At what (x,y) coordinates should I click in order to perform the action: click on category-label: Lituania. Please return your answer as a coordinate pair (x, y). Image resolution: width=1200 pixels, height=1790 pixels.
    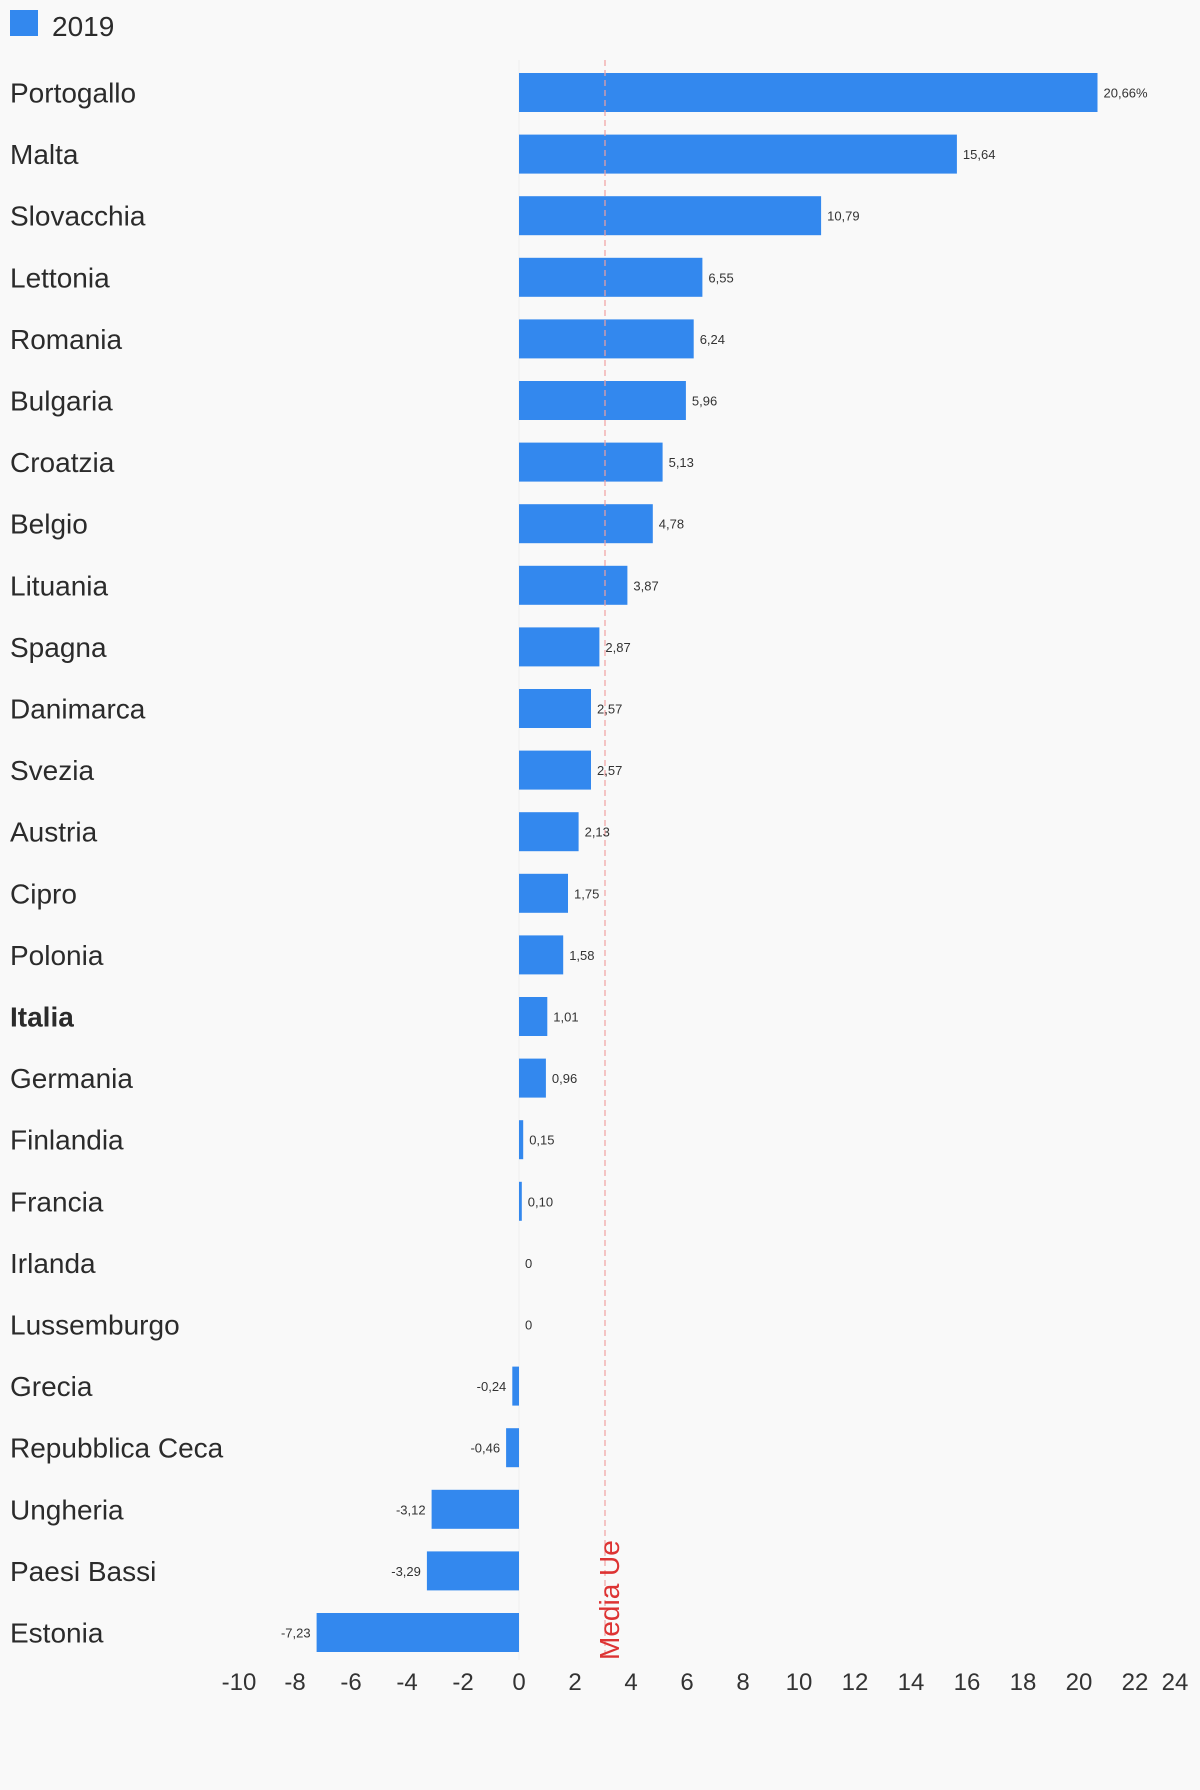
    Looking at the image, I should click on (59, 585).